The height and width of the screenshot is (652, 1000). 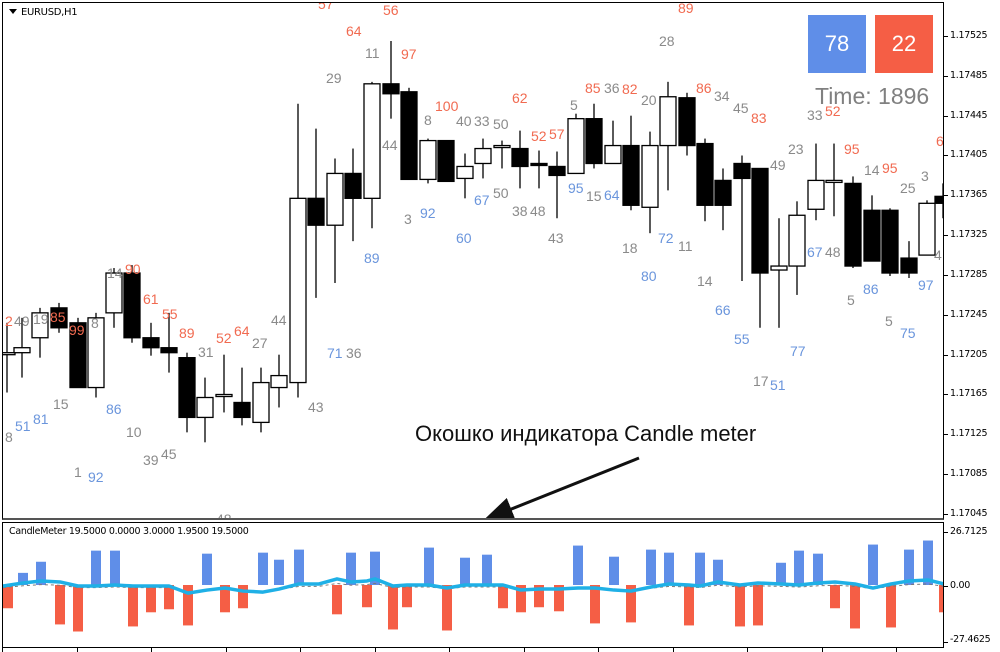 What do you see at coordinates (556, 238) in the screenshot?
I see `candle-percent-label: 43` at bounding box center [556, 238].